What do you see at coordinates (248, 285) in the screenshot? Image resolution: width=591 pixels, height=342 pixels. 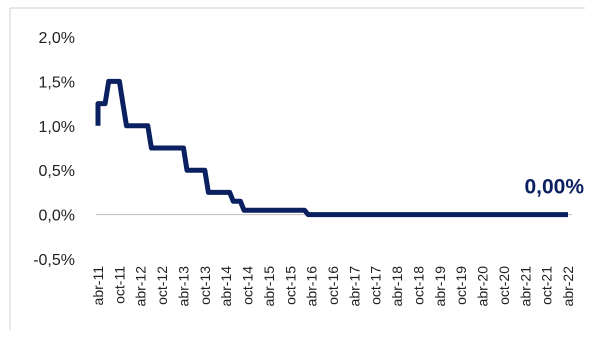 I see `x-tick-label: oct-14` at bounding box center [248, 285].